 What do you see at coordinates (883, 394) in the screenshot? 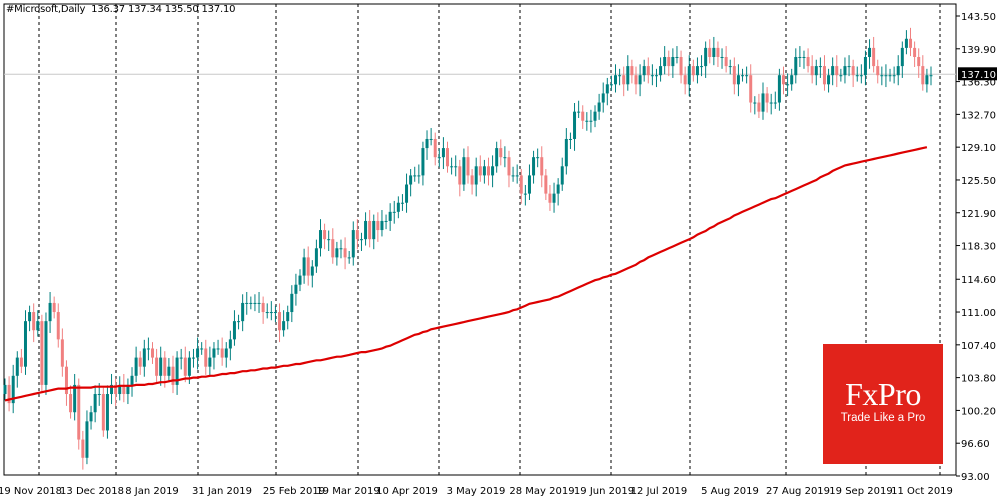
I see `logo-name: FxPro` at bounding box center [883, 394].